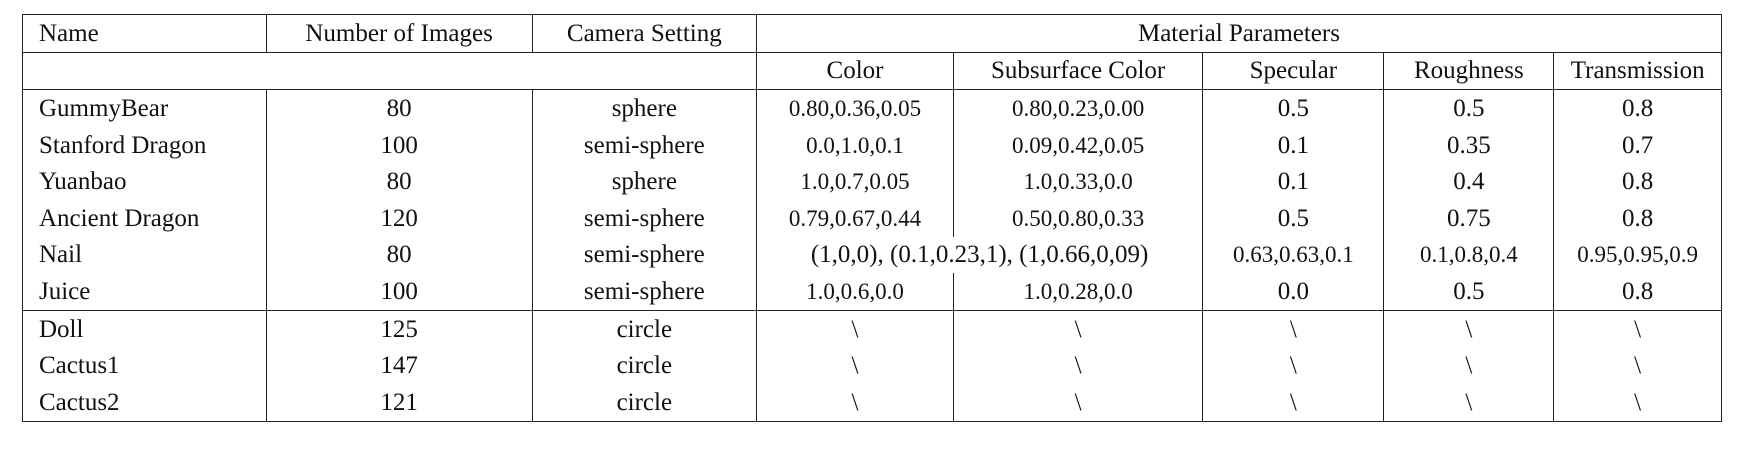 This screenshot has height=450, width=1741. Describe the element at coordinates (644, 33) in the screenshot. I see `header-camera-setting: Camera Setting` at that location.